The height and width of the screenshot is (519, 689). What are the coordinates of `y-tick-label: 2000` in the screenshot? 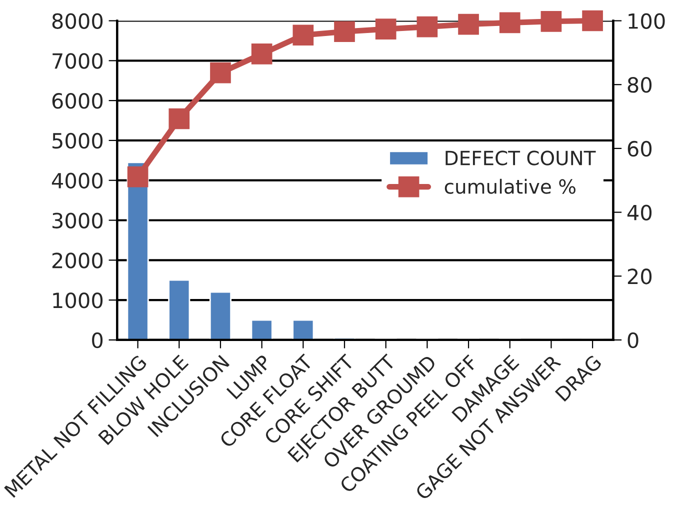 It's located at (77, 260).